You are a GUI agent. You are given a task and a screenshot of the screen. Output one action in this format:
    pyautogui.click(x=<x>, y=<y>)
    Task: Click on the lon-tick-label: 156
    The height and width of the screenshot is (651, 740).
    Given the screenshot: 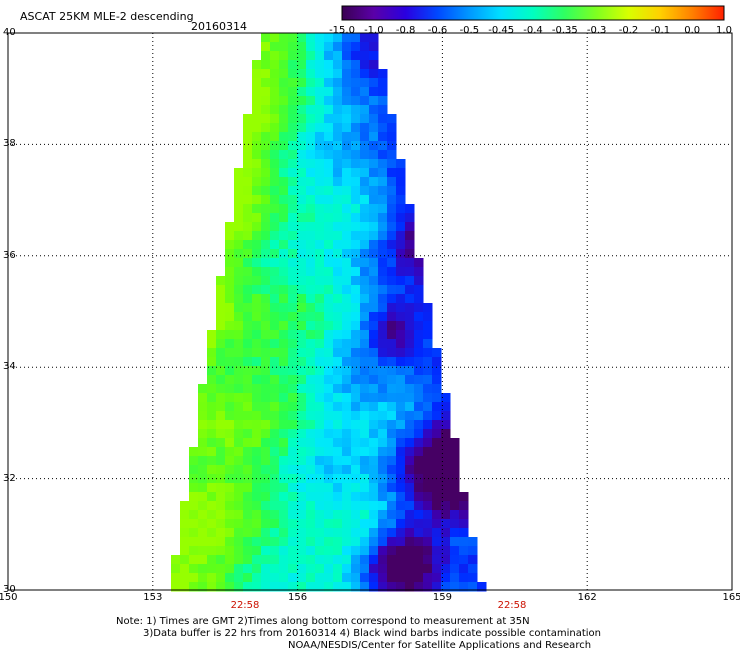 What is the action you would take?
    pyautogui.click(x=298, y=597)
    